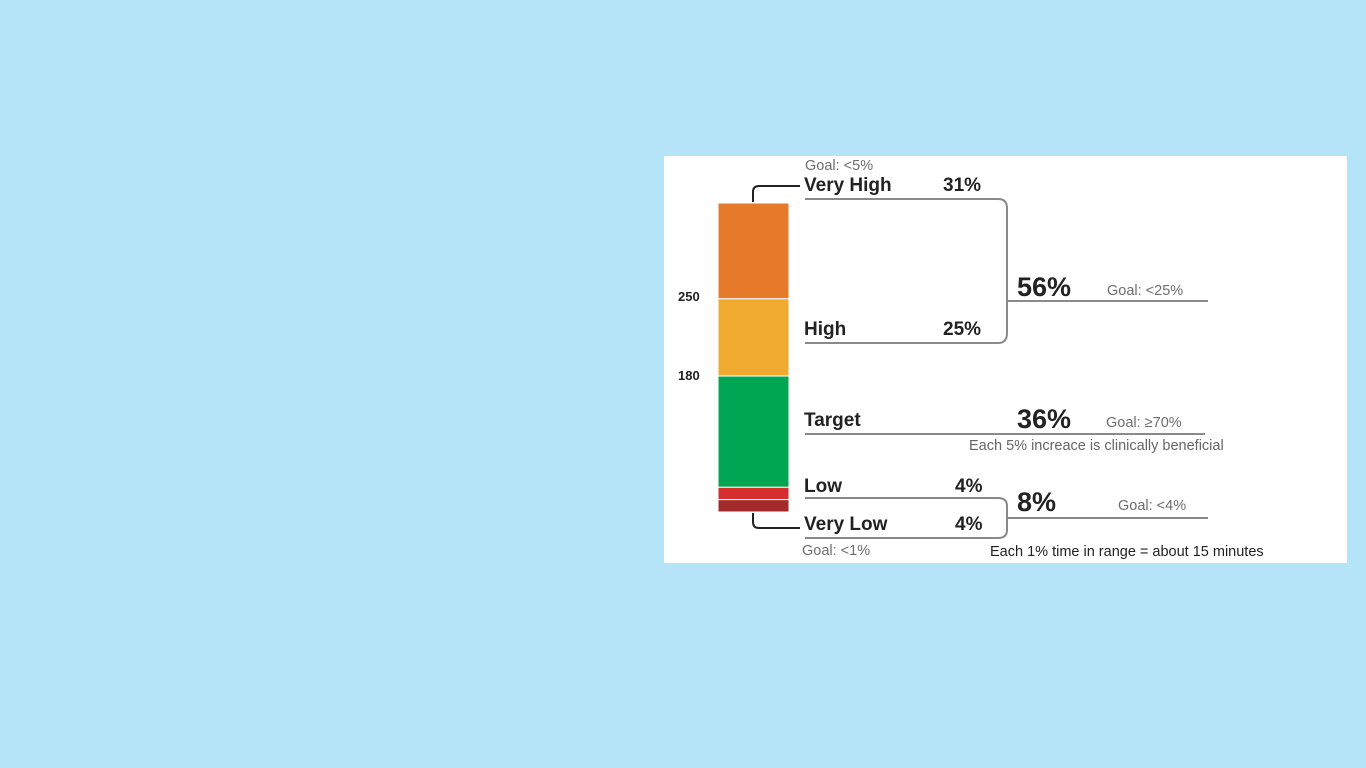  Describe the element at coordinates (823, 486) in the screenshot. I see `low-label: Low` at that location.